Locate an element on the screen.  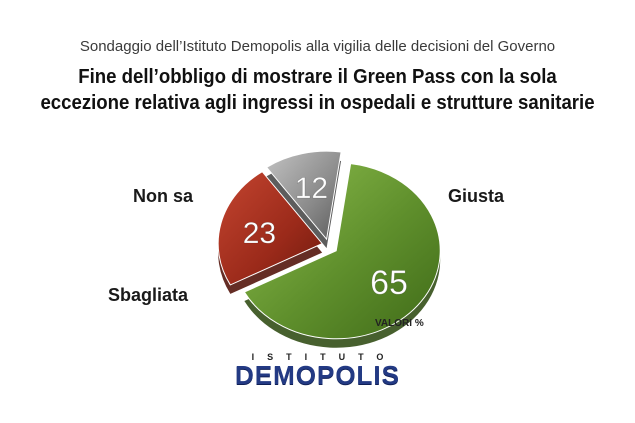
pie-value-label-non-sa: 12 is located at coordinates (311, 188).